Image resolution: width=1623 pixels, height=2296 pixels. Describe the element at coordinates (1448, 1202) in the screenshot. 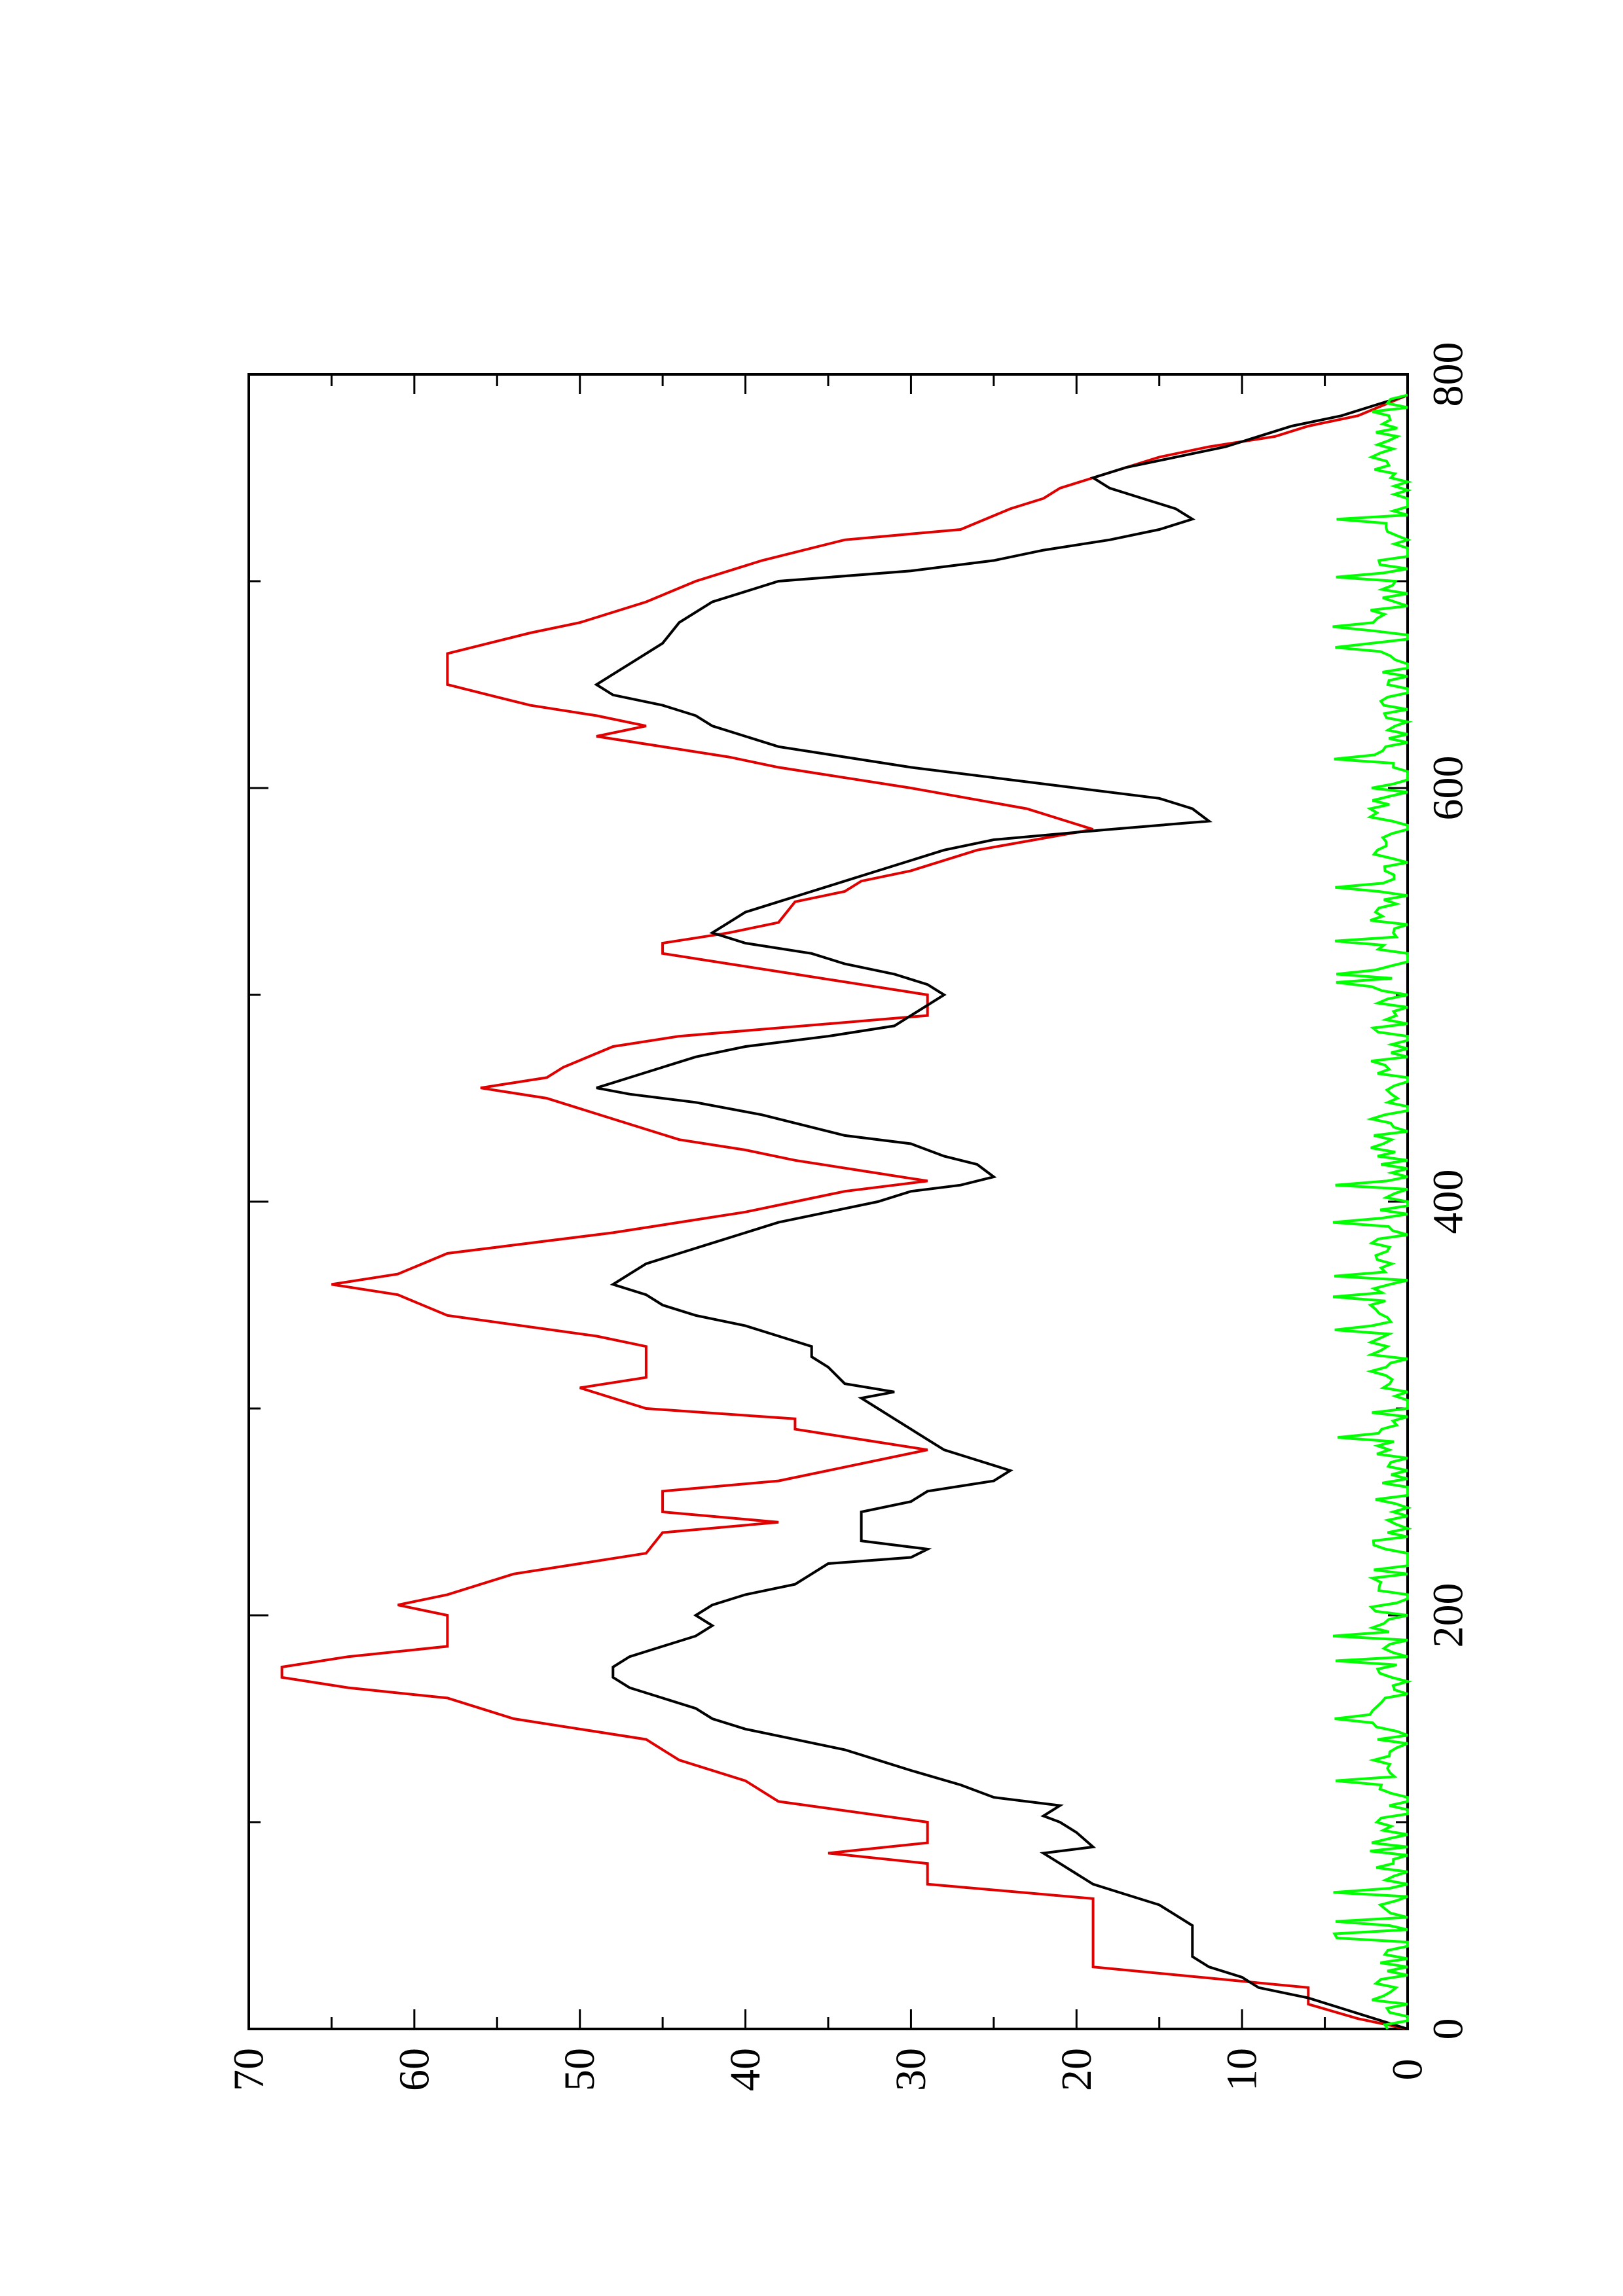

I see `x-tick-label: 400` at that location.